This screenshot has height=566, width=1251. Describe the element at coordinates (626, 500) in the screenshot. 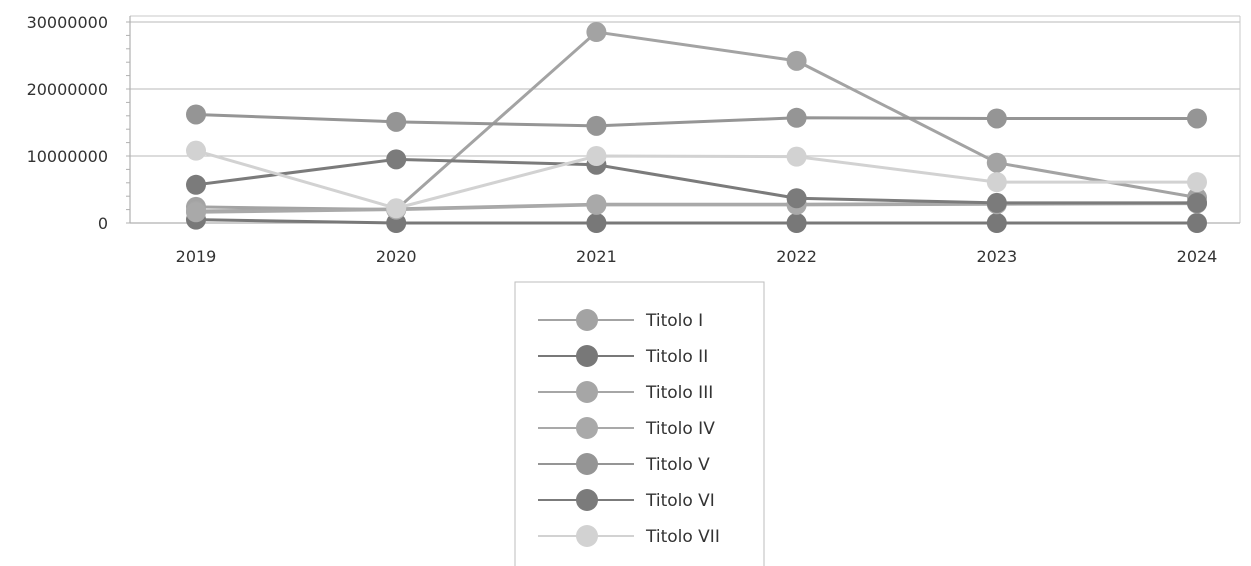

I see `legend-item: Titolo VI` at that location.